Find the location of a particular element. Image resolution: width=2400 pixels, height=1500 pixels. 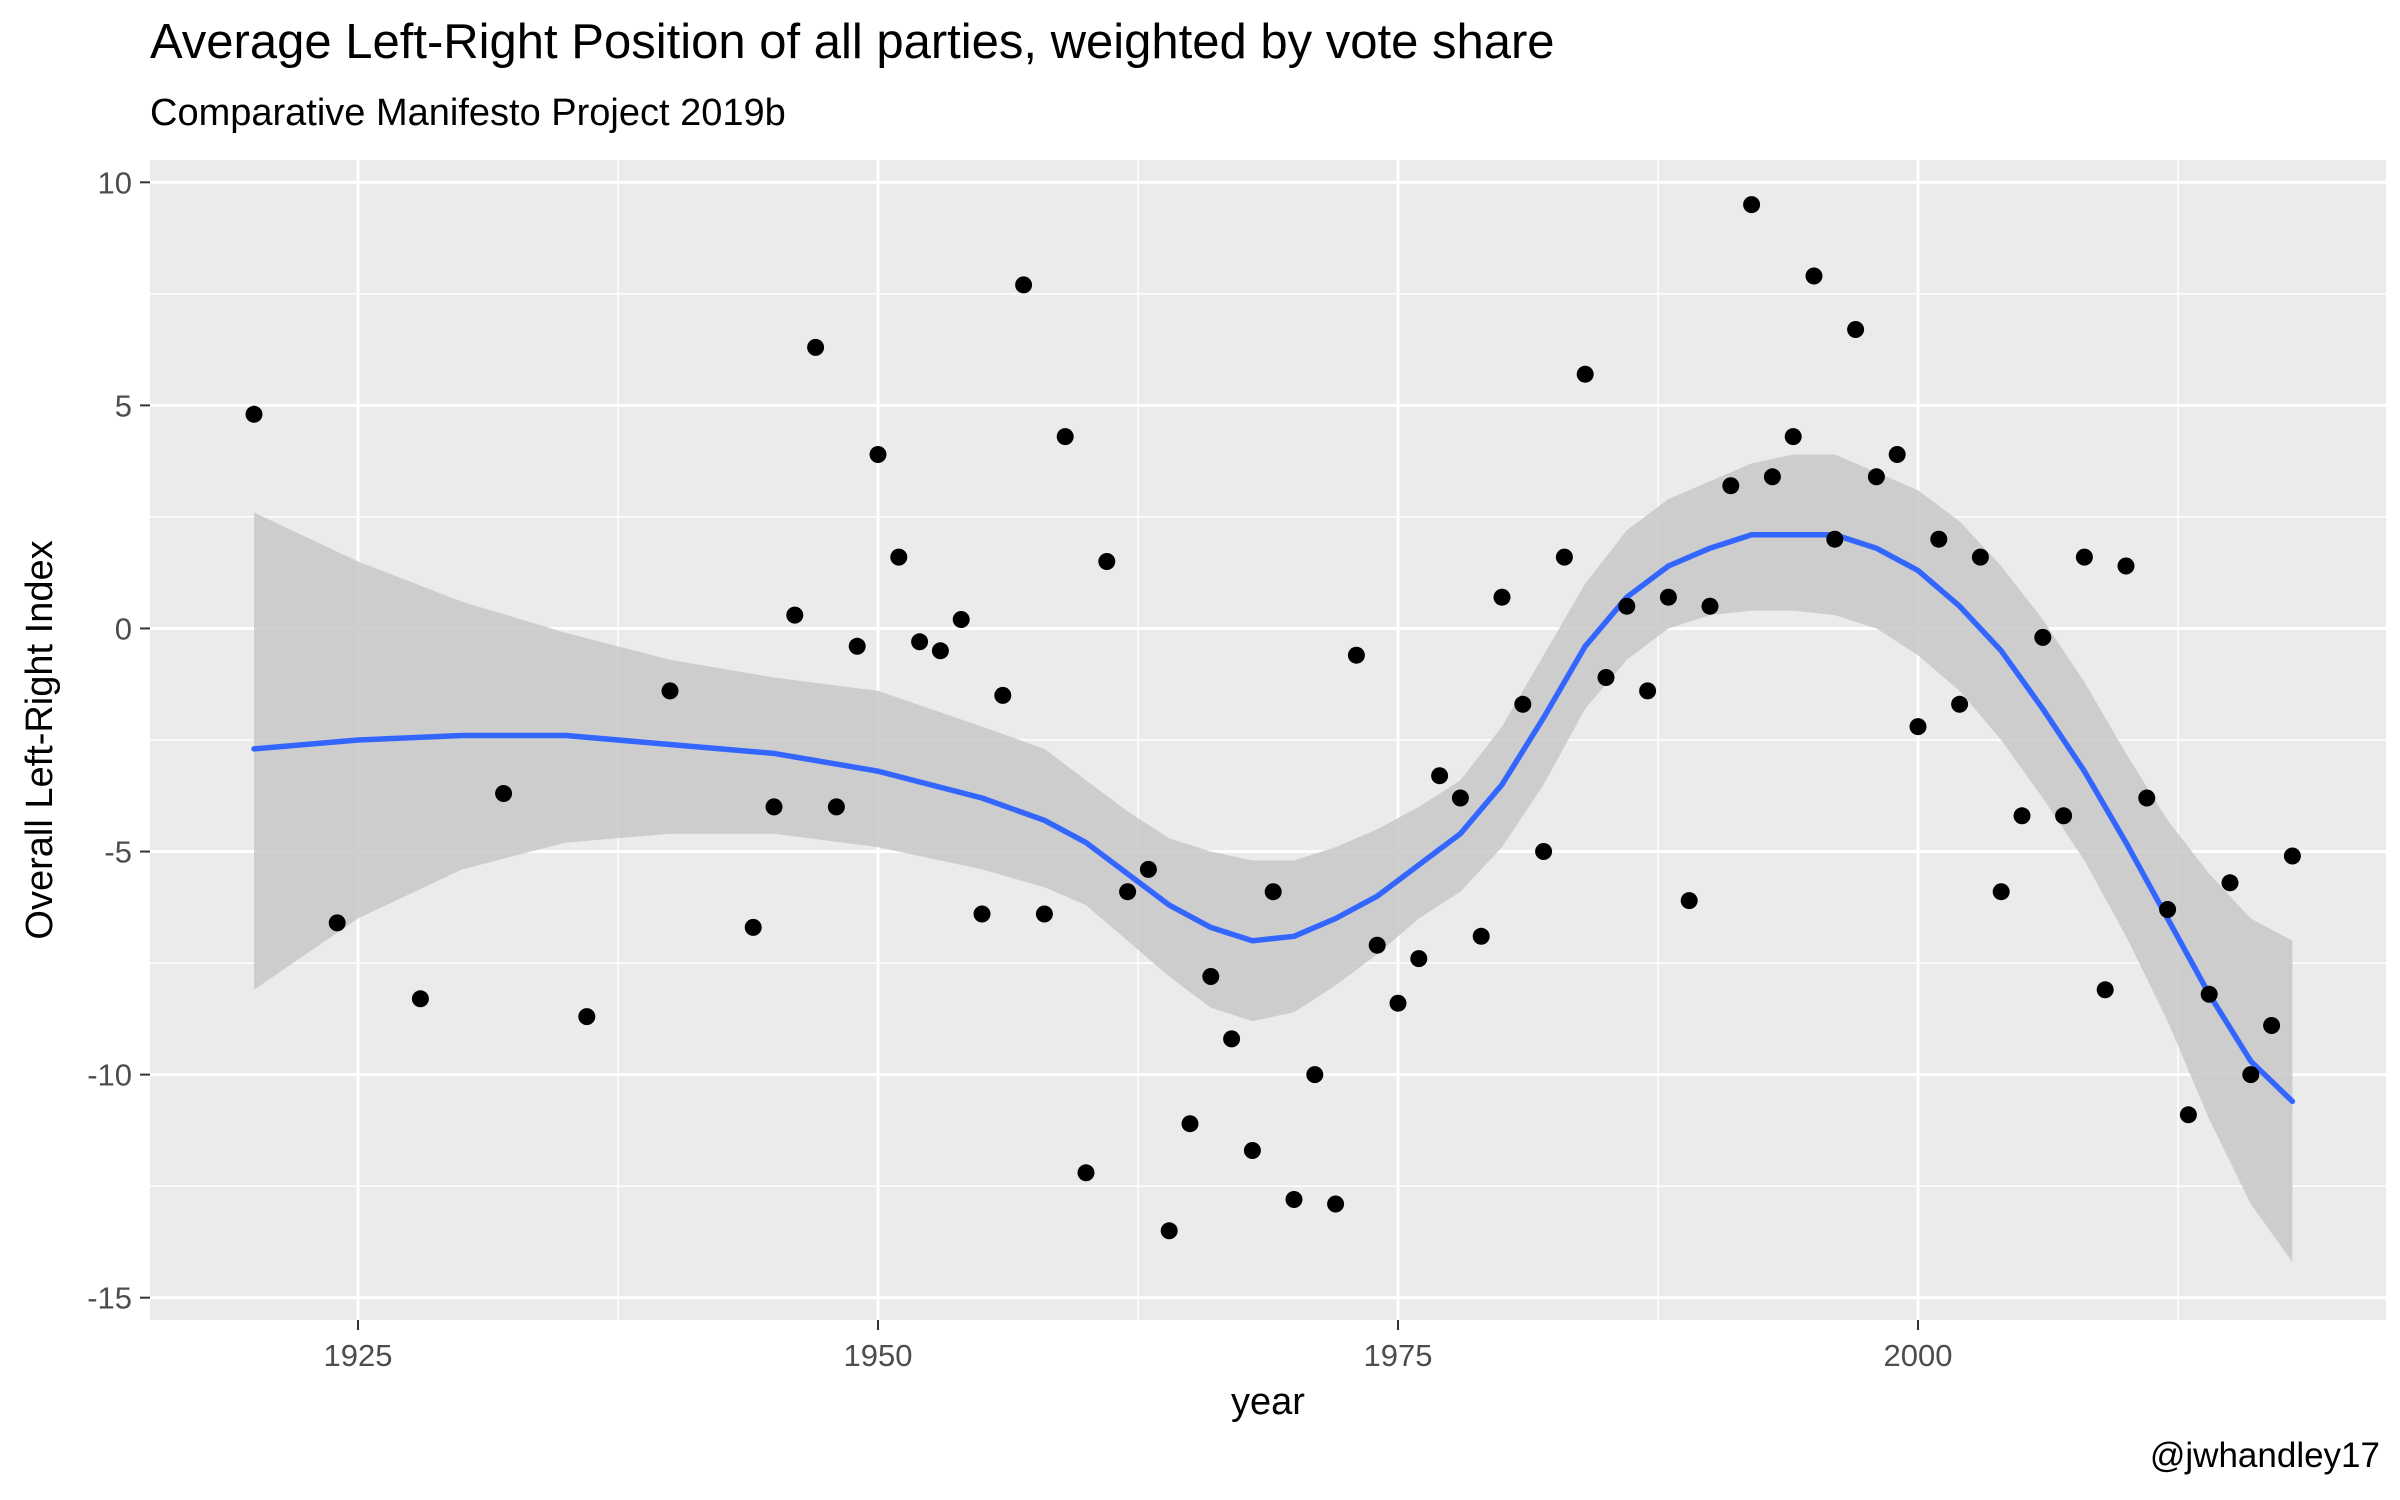

caption: @jwhandley17 is located at coordinates (2264, 1455).